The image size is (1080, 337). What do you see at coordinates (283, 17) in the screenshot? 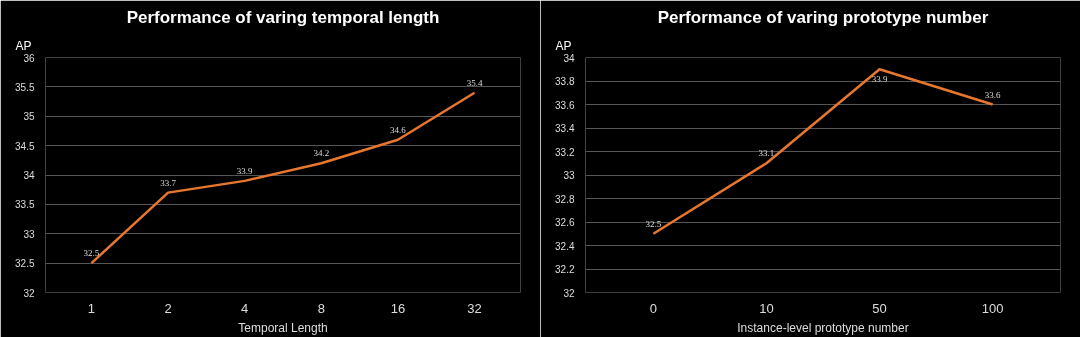
I see `chart-title: Performance of varing temporal length` at bounding box center [283, 17].